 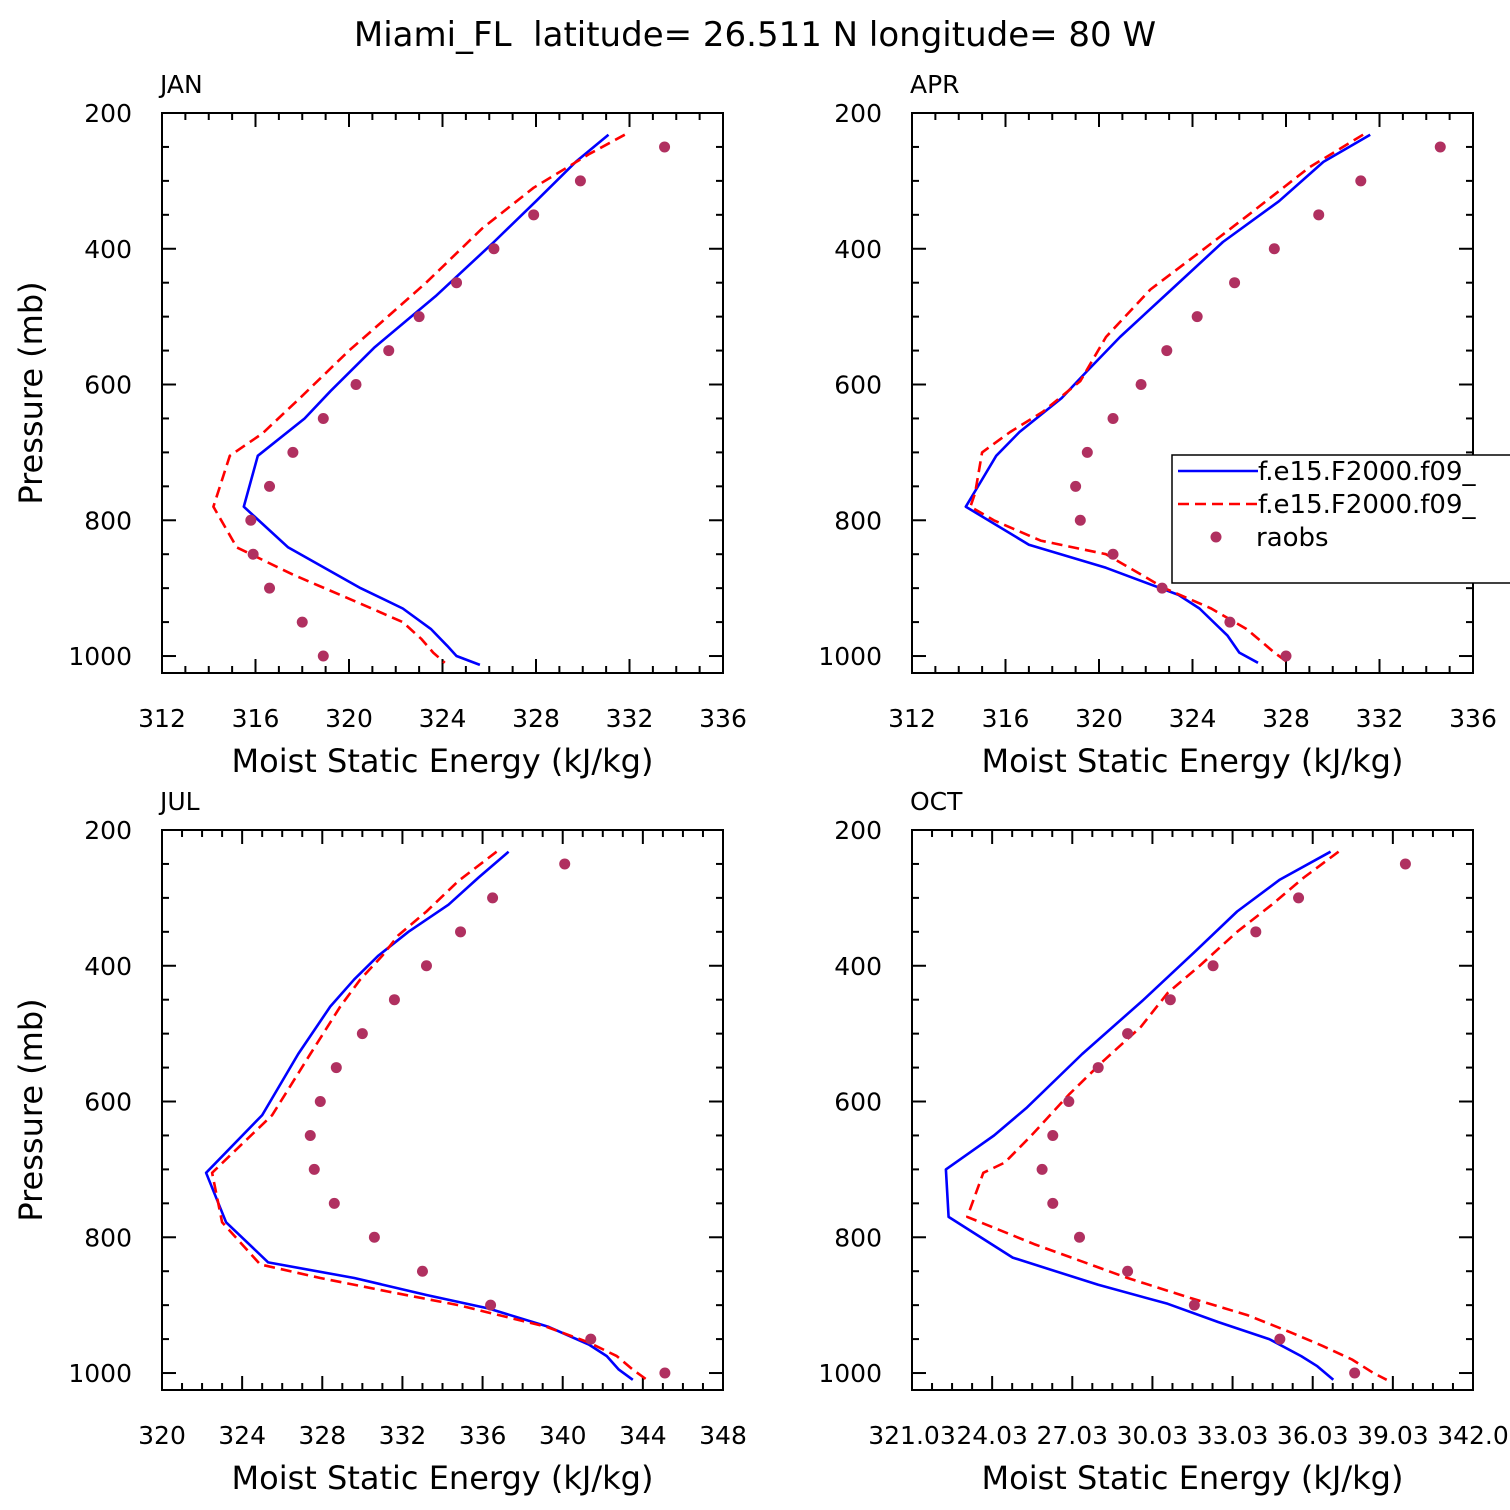 I want to click on panel-title: JUL, so click(x=179, y=801).